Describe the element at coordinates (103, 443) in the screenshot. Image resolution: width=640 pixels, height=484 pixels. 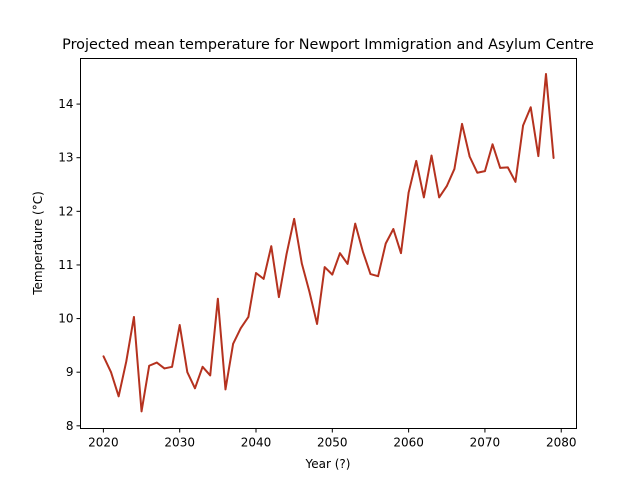
I see `x-tick-label: 2020` at that location.